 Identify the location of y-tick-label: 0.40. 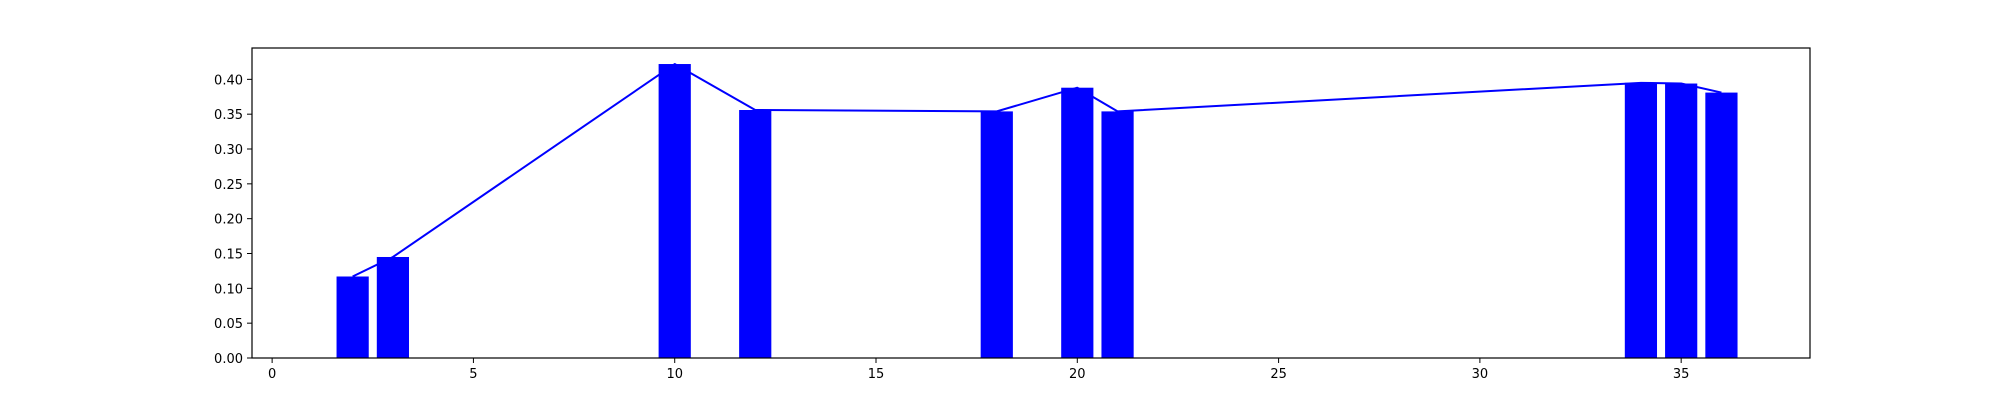
(228, 80).